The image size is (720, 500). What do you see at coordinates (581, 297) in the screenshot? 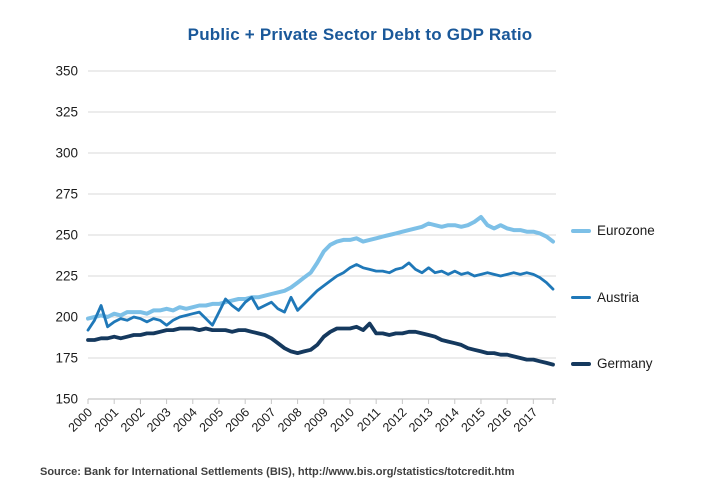
I see `austria-line-swatch` at bounding box center [581, 297].